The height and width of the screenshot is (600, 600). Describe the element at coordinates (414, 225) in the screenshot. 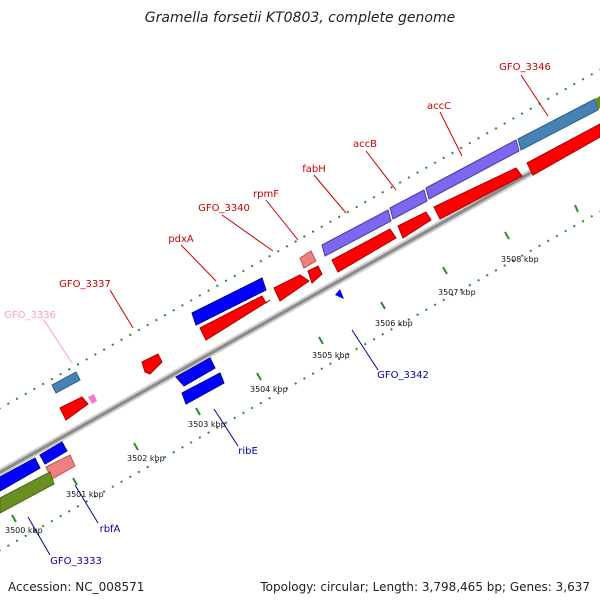

I see `gene-block-red-accB` at that location.